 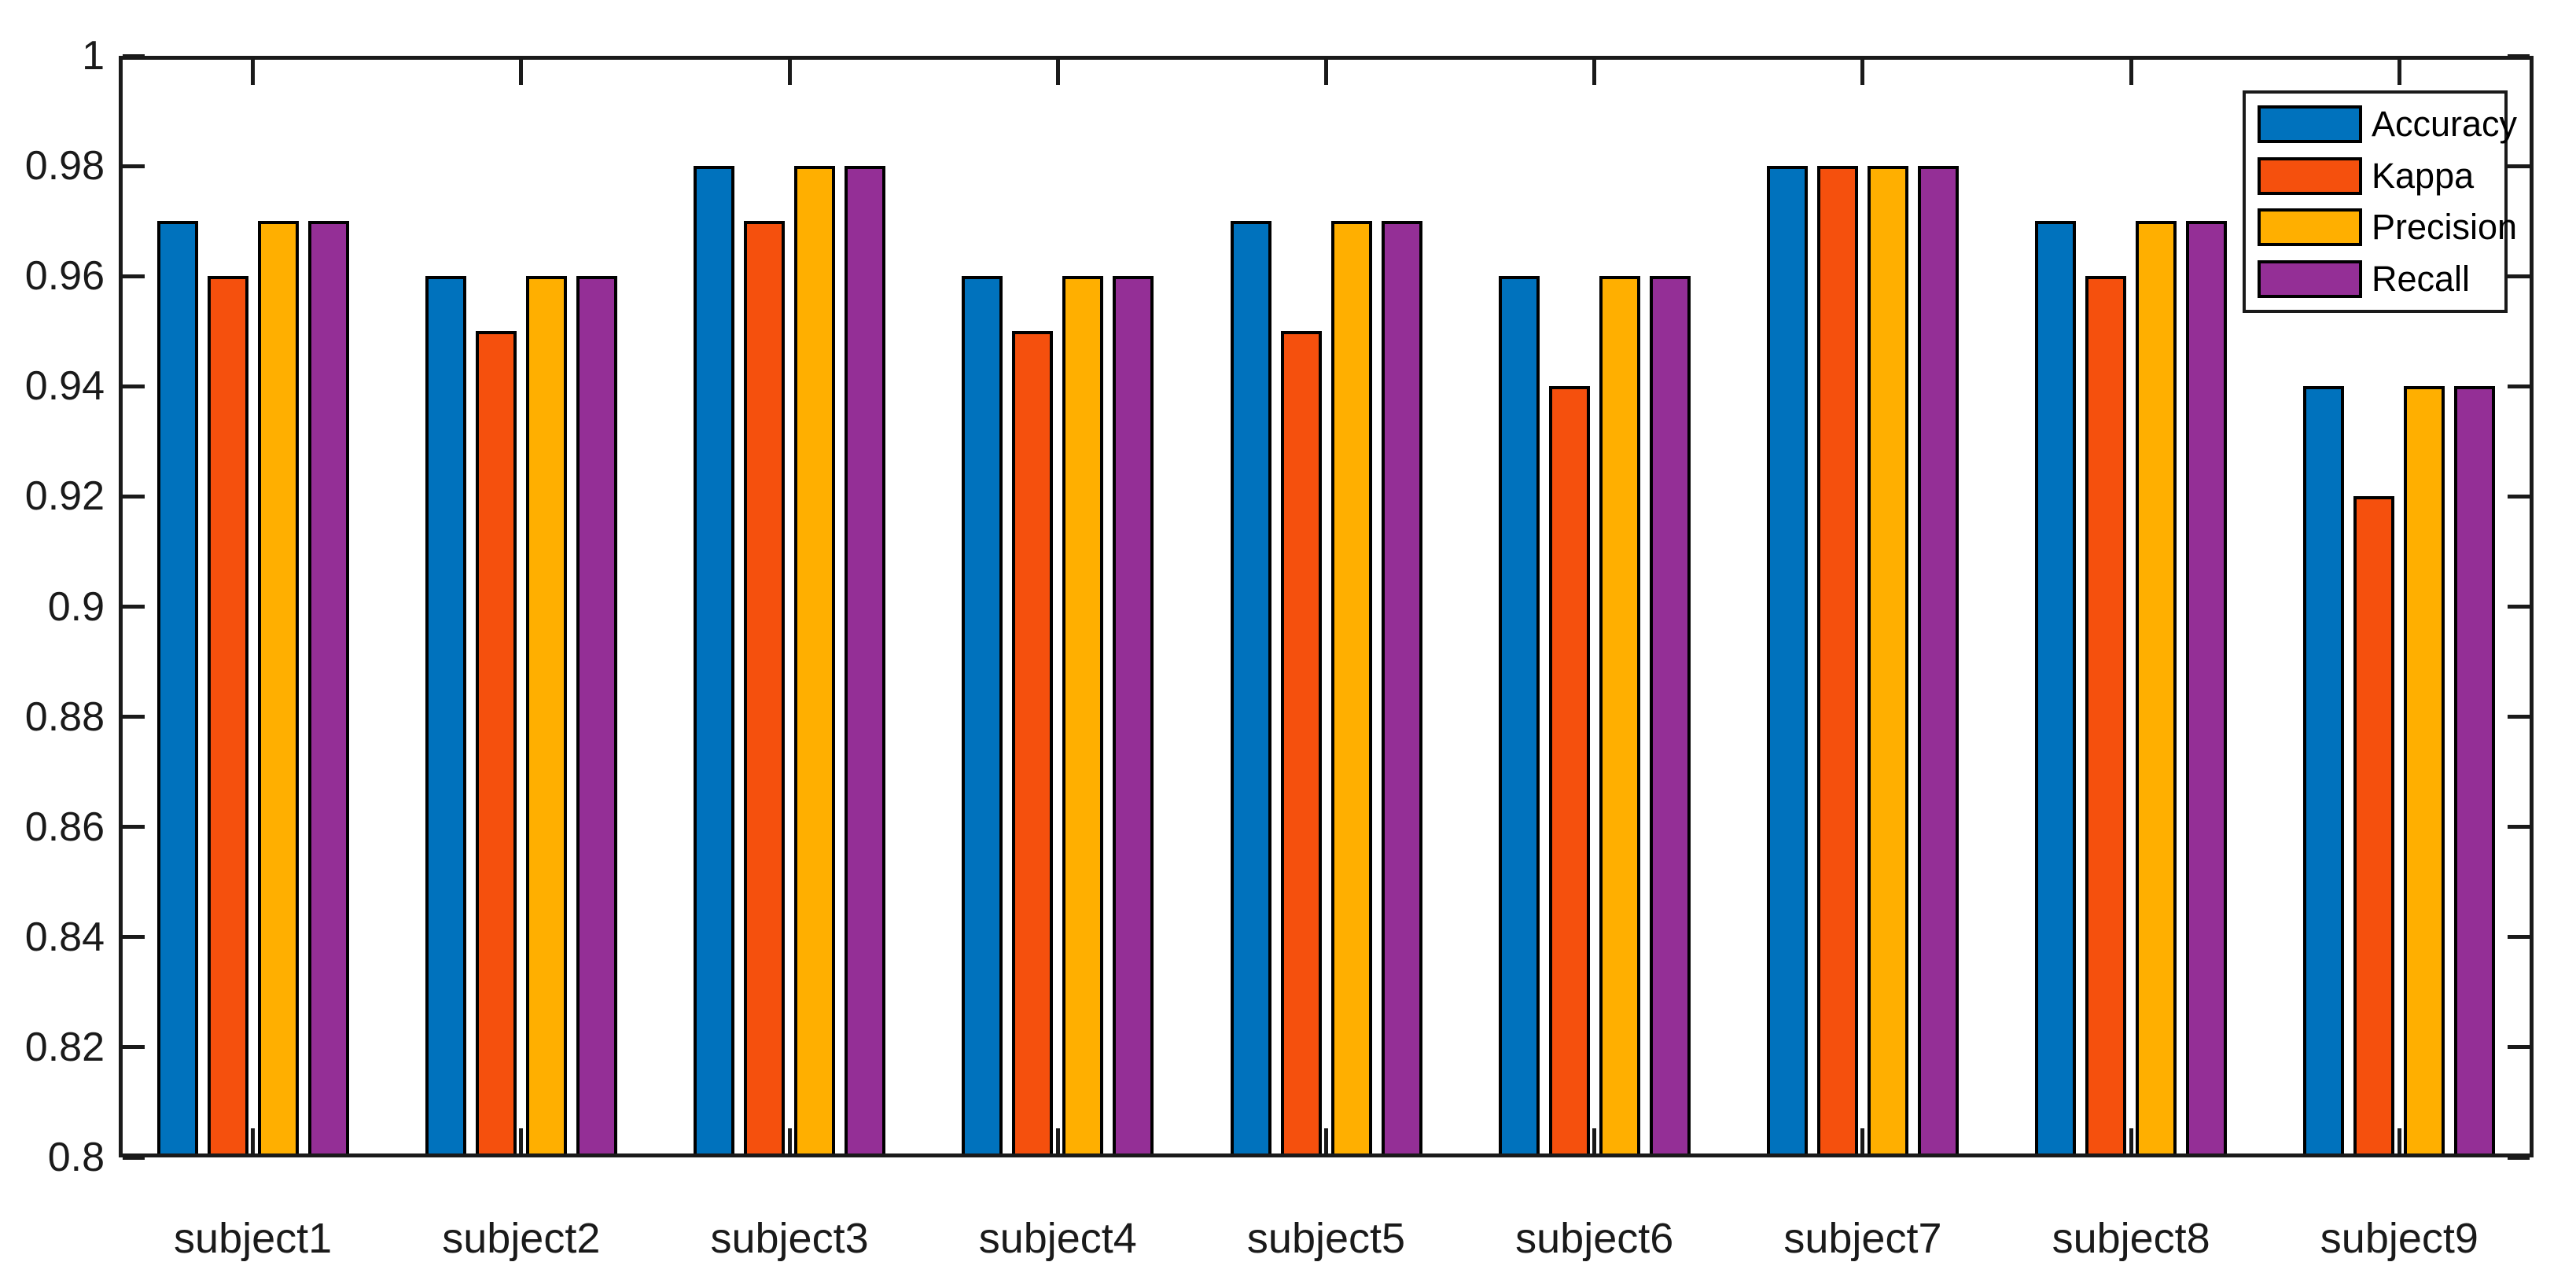 I want to click on x-axis-category-label: subject8, so click(x=2131, y=1238).